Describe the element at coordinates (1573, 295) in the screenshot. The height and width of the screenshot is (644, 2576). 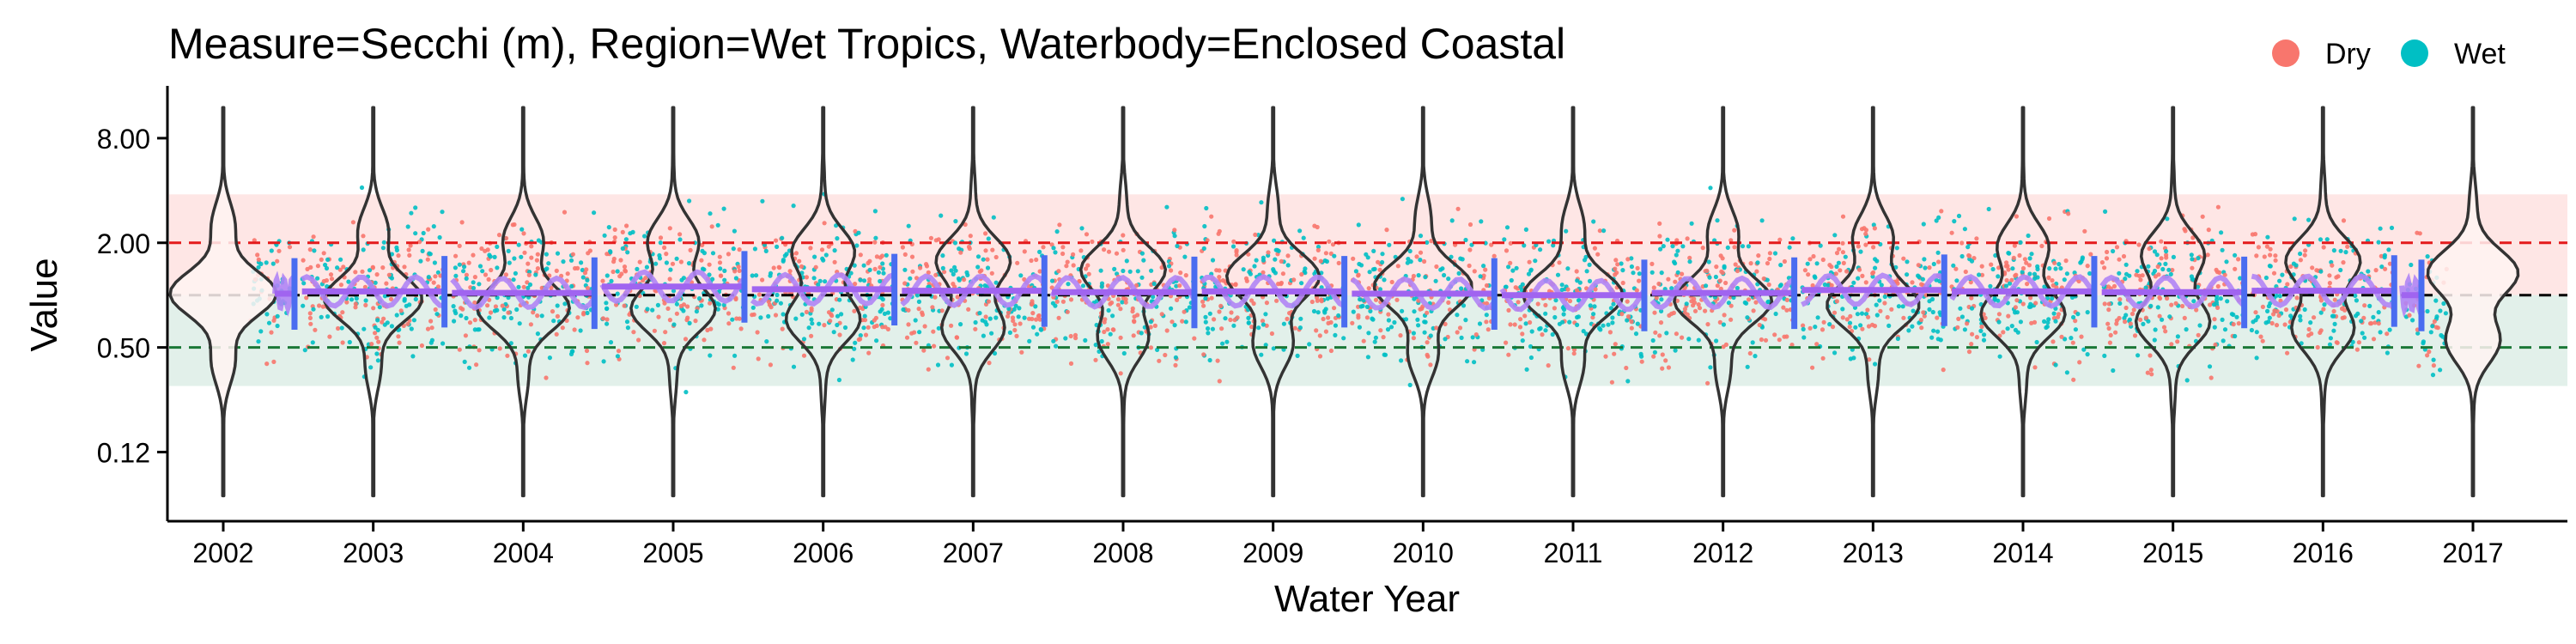
I see `trend-wiggle` at that location.